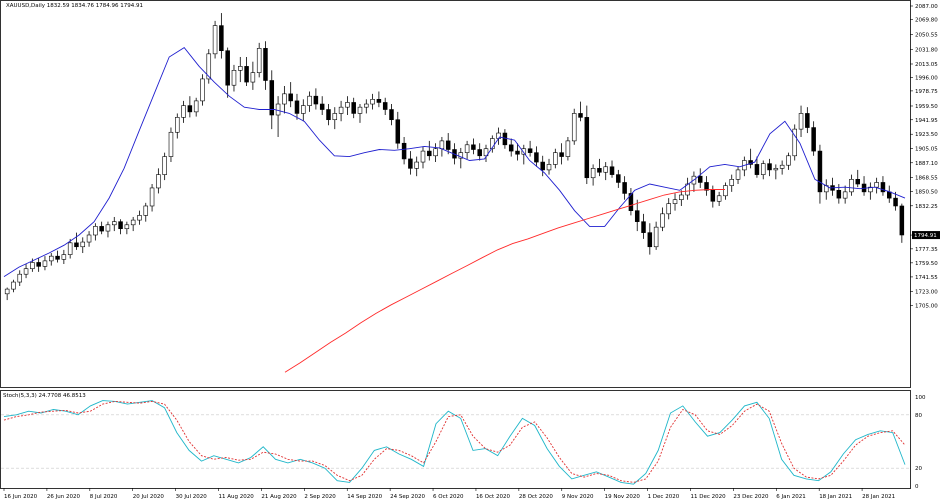 The width and height of the screenshot is (941, 504). Describe the element at coordinates (926, 107) in the screenshot. I see `y-tick-label: 1959.50` at that location.